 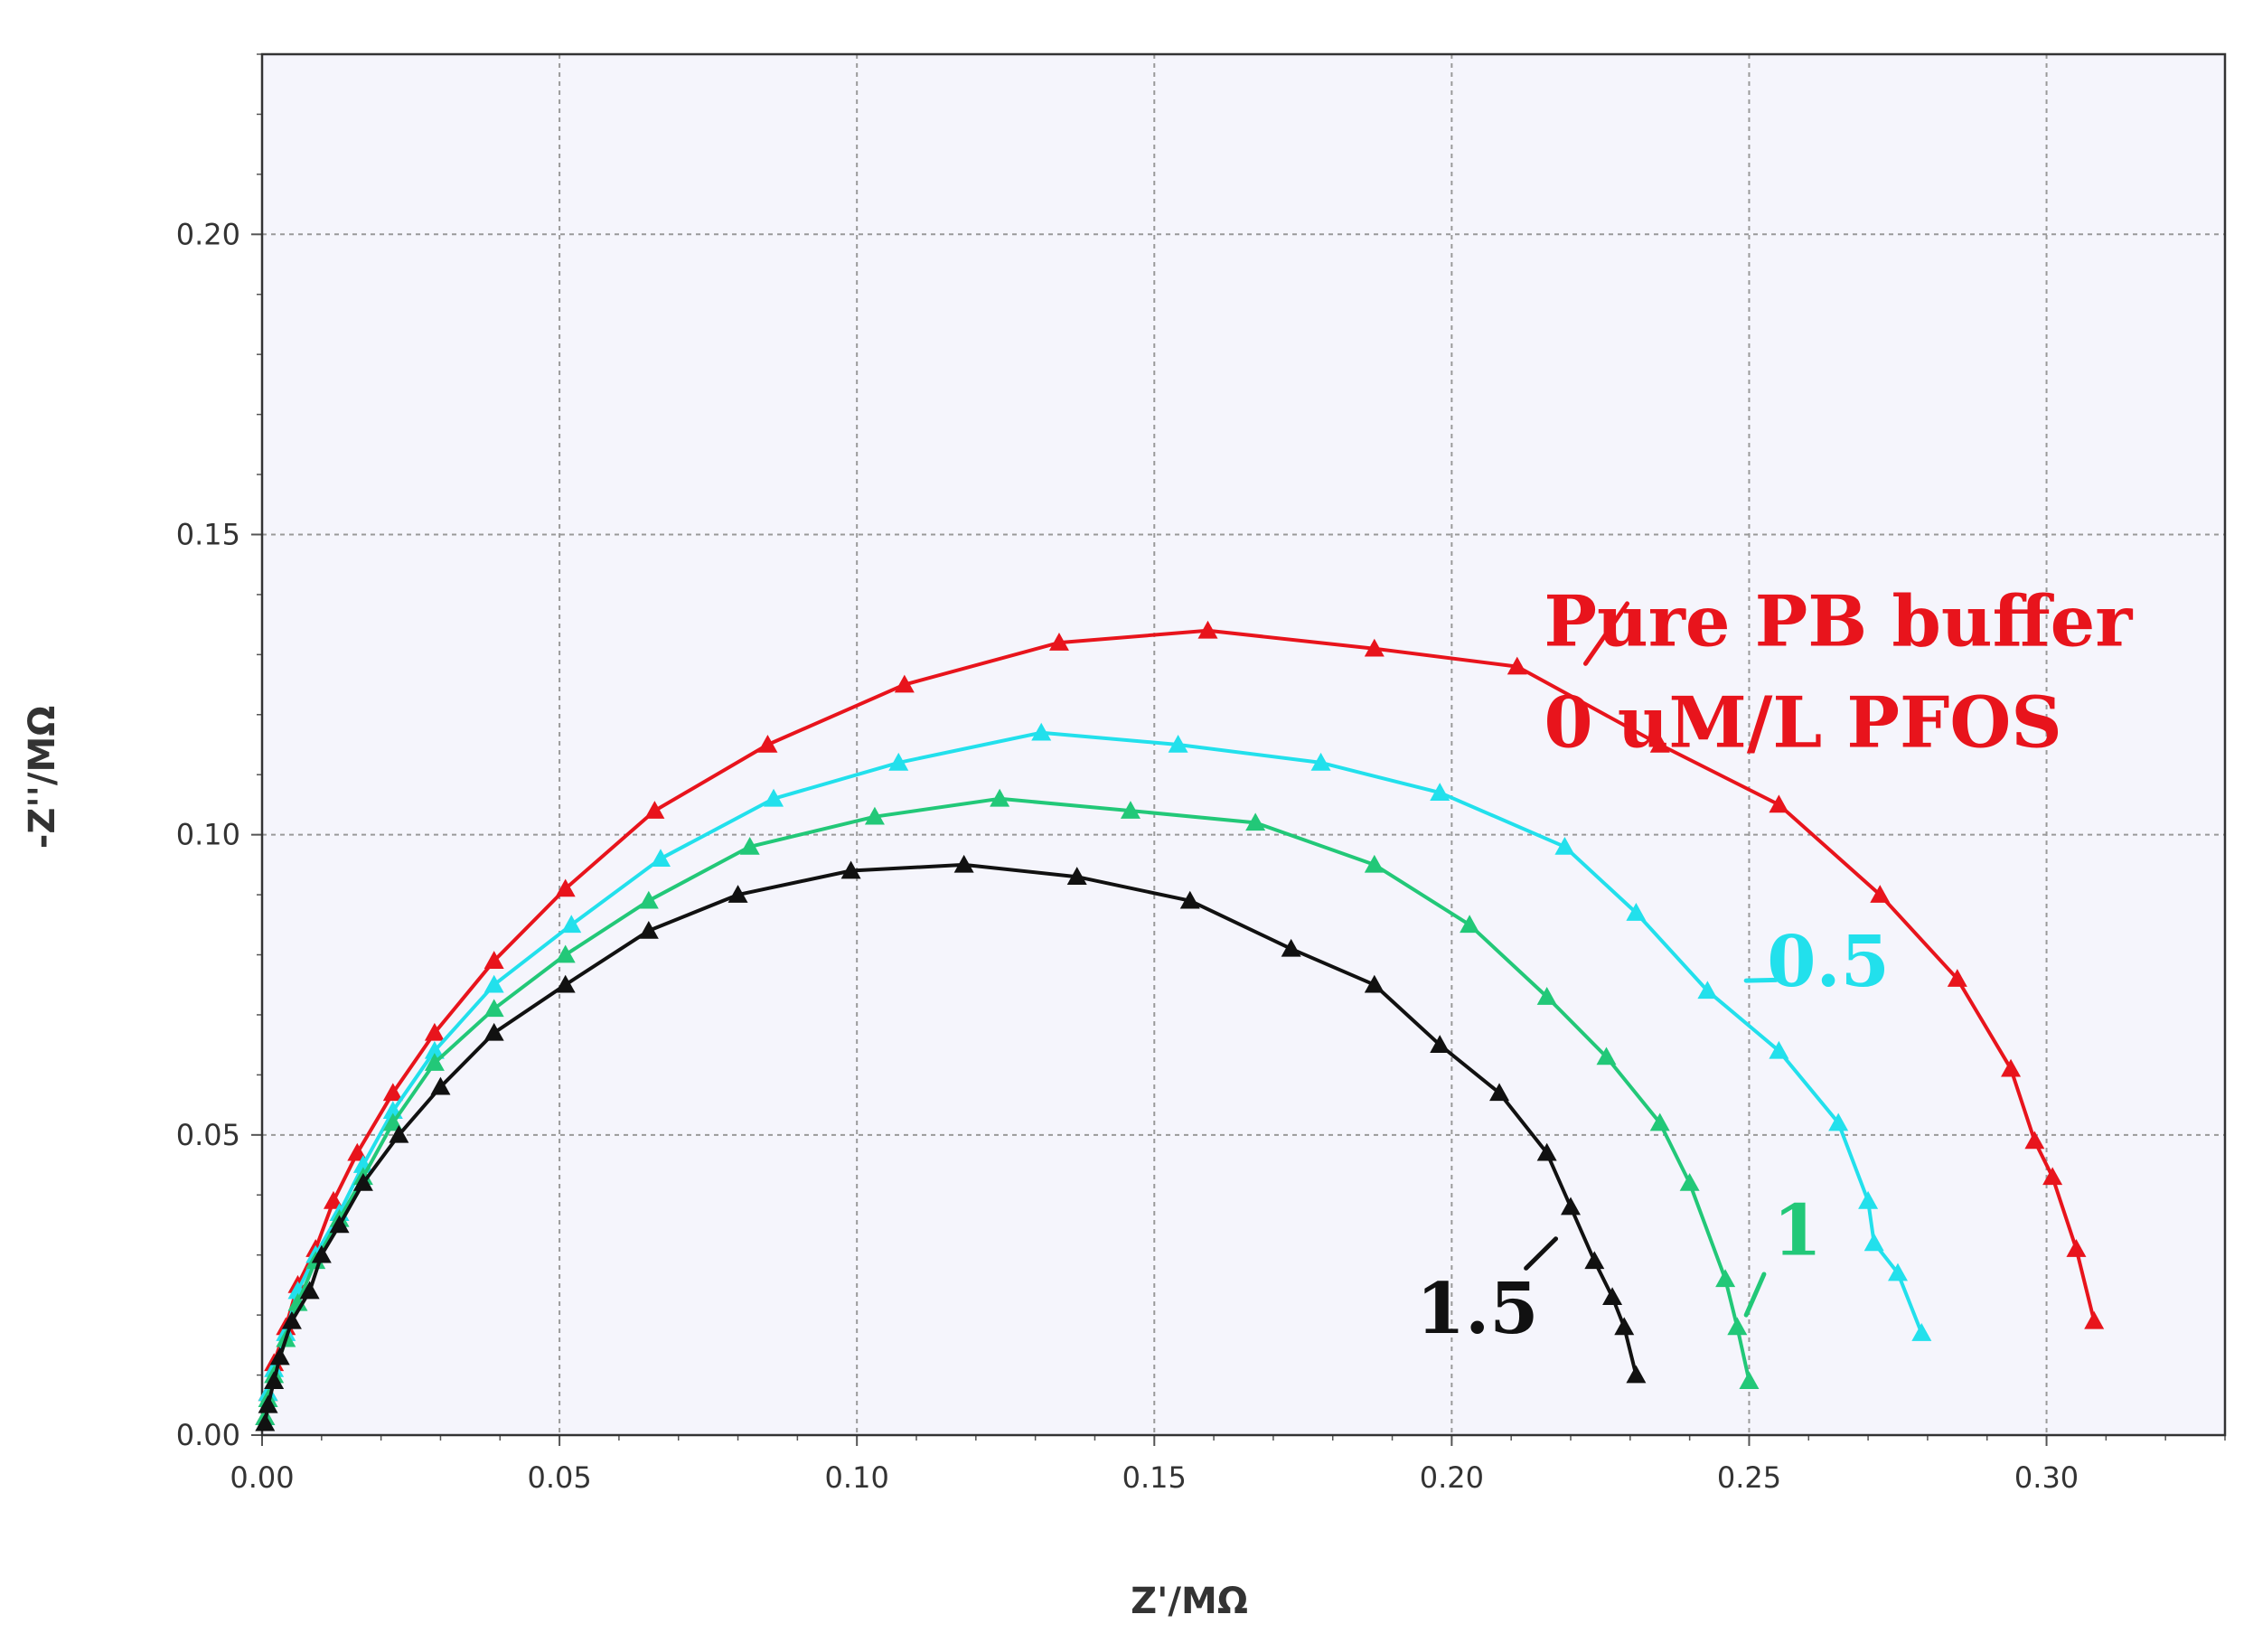 I want to click on annotation-2: 0.5, so click(x=1816, y=962).